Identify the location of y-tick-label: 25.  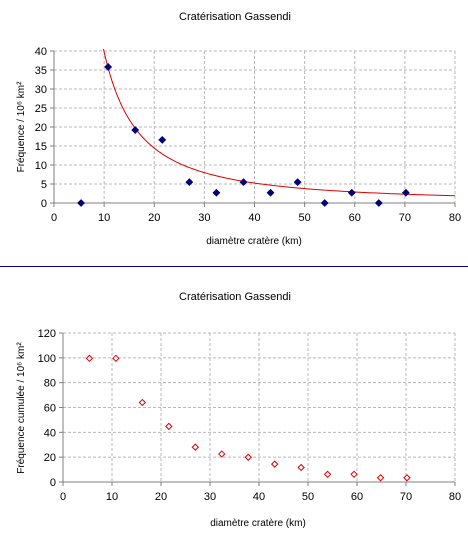
(41, 109).